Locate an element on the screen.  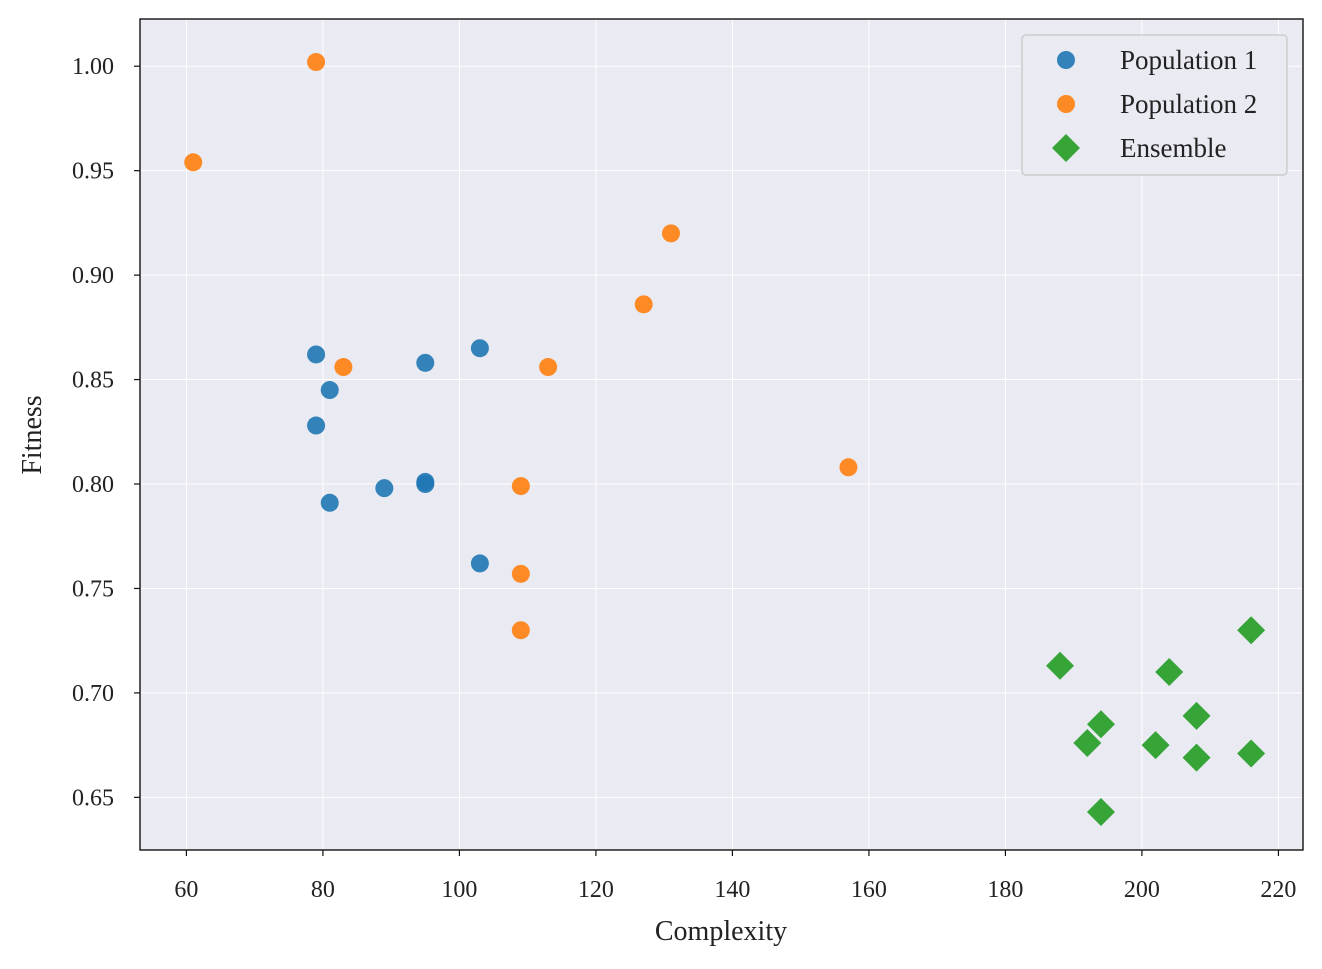
y-axis-label: Fitness is located at coordinates (32, 434).